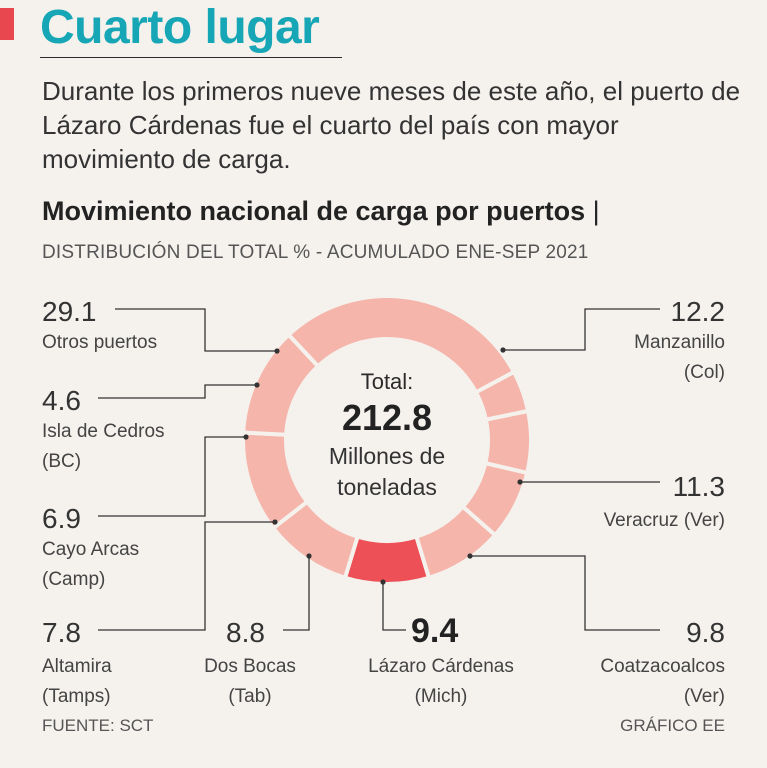 This screenshot has width=767, height=768. What do you see at coordinates (503, 350) in the screenshot?
I see `leader-dot-manzanillo` at bounding box center [503, 350].